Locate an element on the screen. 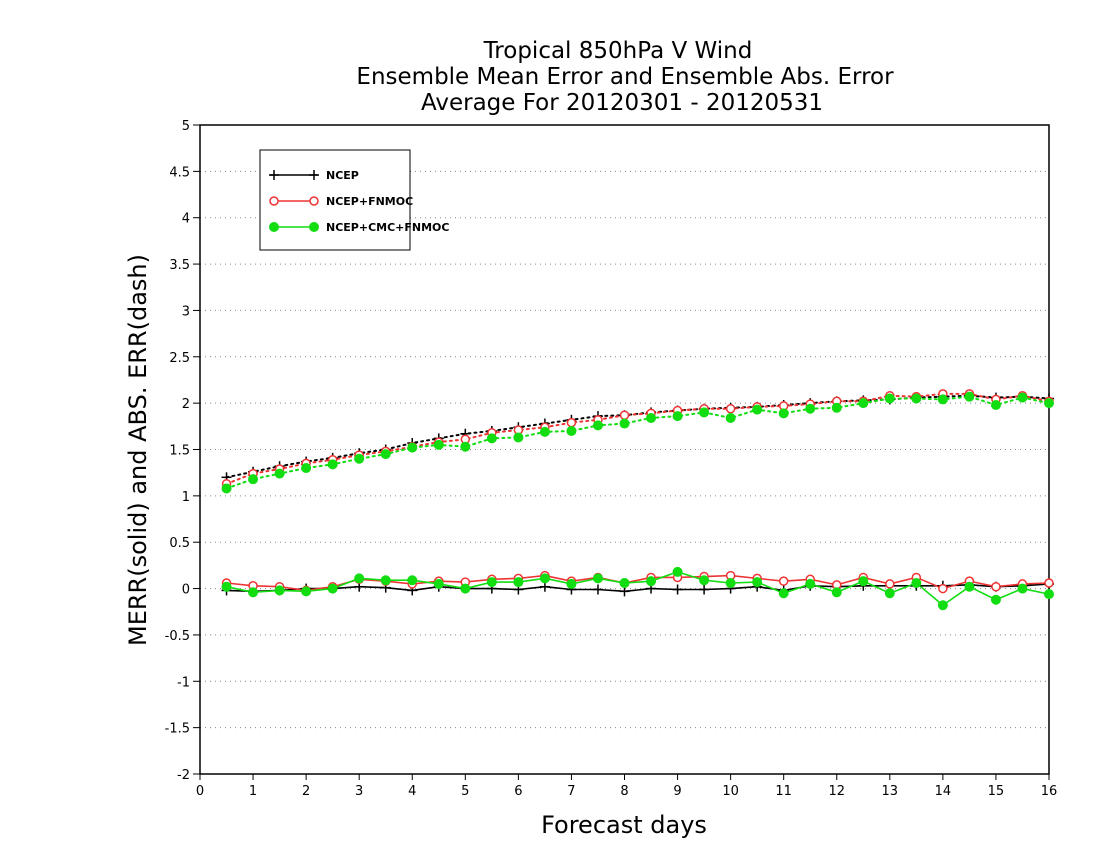  y-tick-label: -0.5 is located at coordinates (177, 636).